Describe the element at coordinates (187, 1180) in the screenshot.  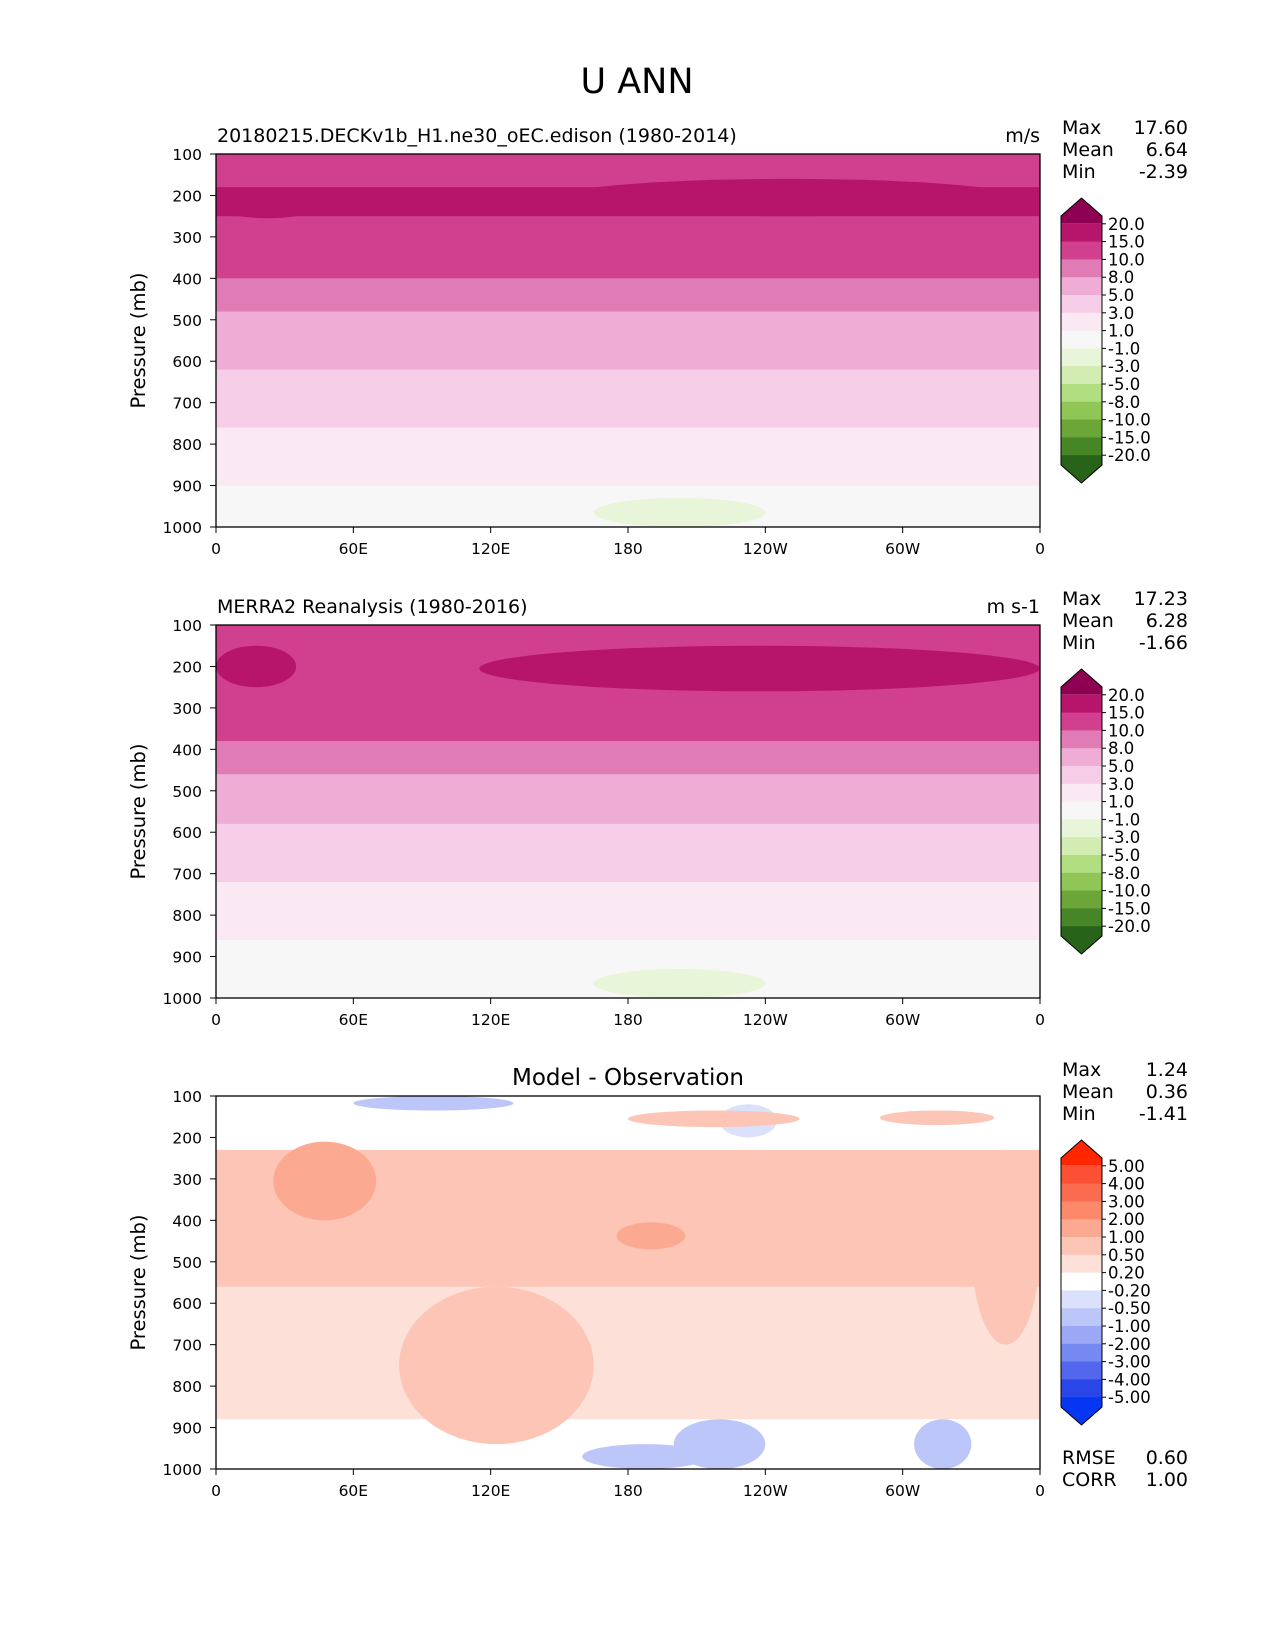
I see `y-tick-label: 300` at that location.